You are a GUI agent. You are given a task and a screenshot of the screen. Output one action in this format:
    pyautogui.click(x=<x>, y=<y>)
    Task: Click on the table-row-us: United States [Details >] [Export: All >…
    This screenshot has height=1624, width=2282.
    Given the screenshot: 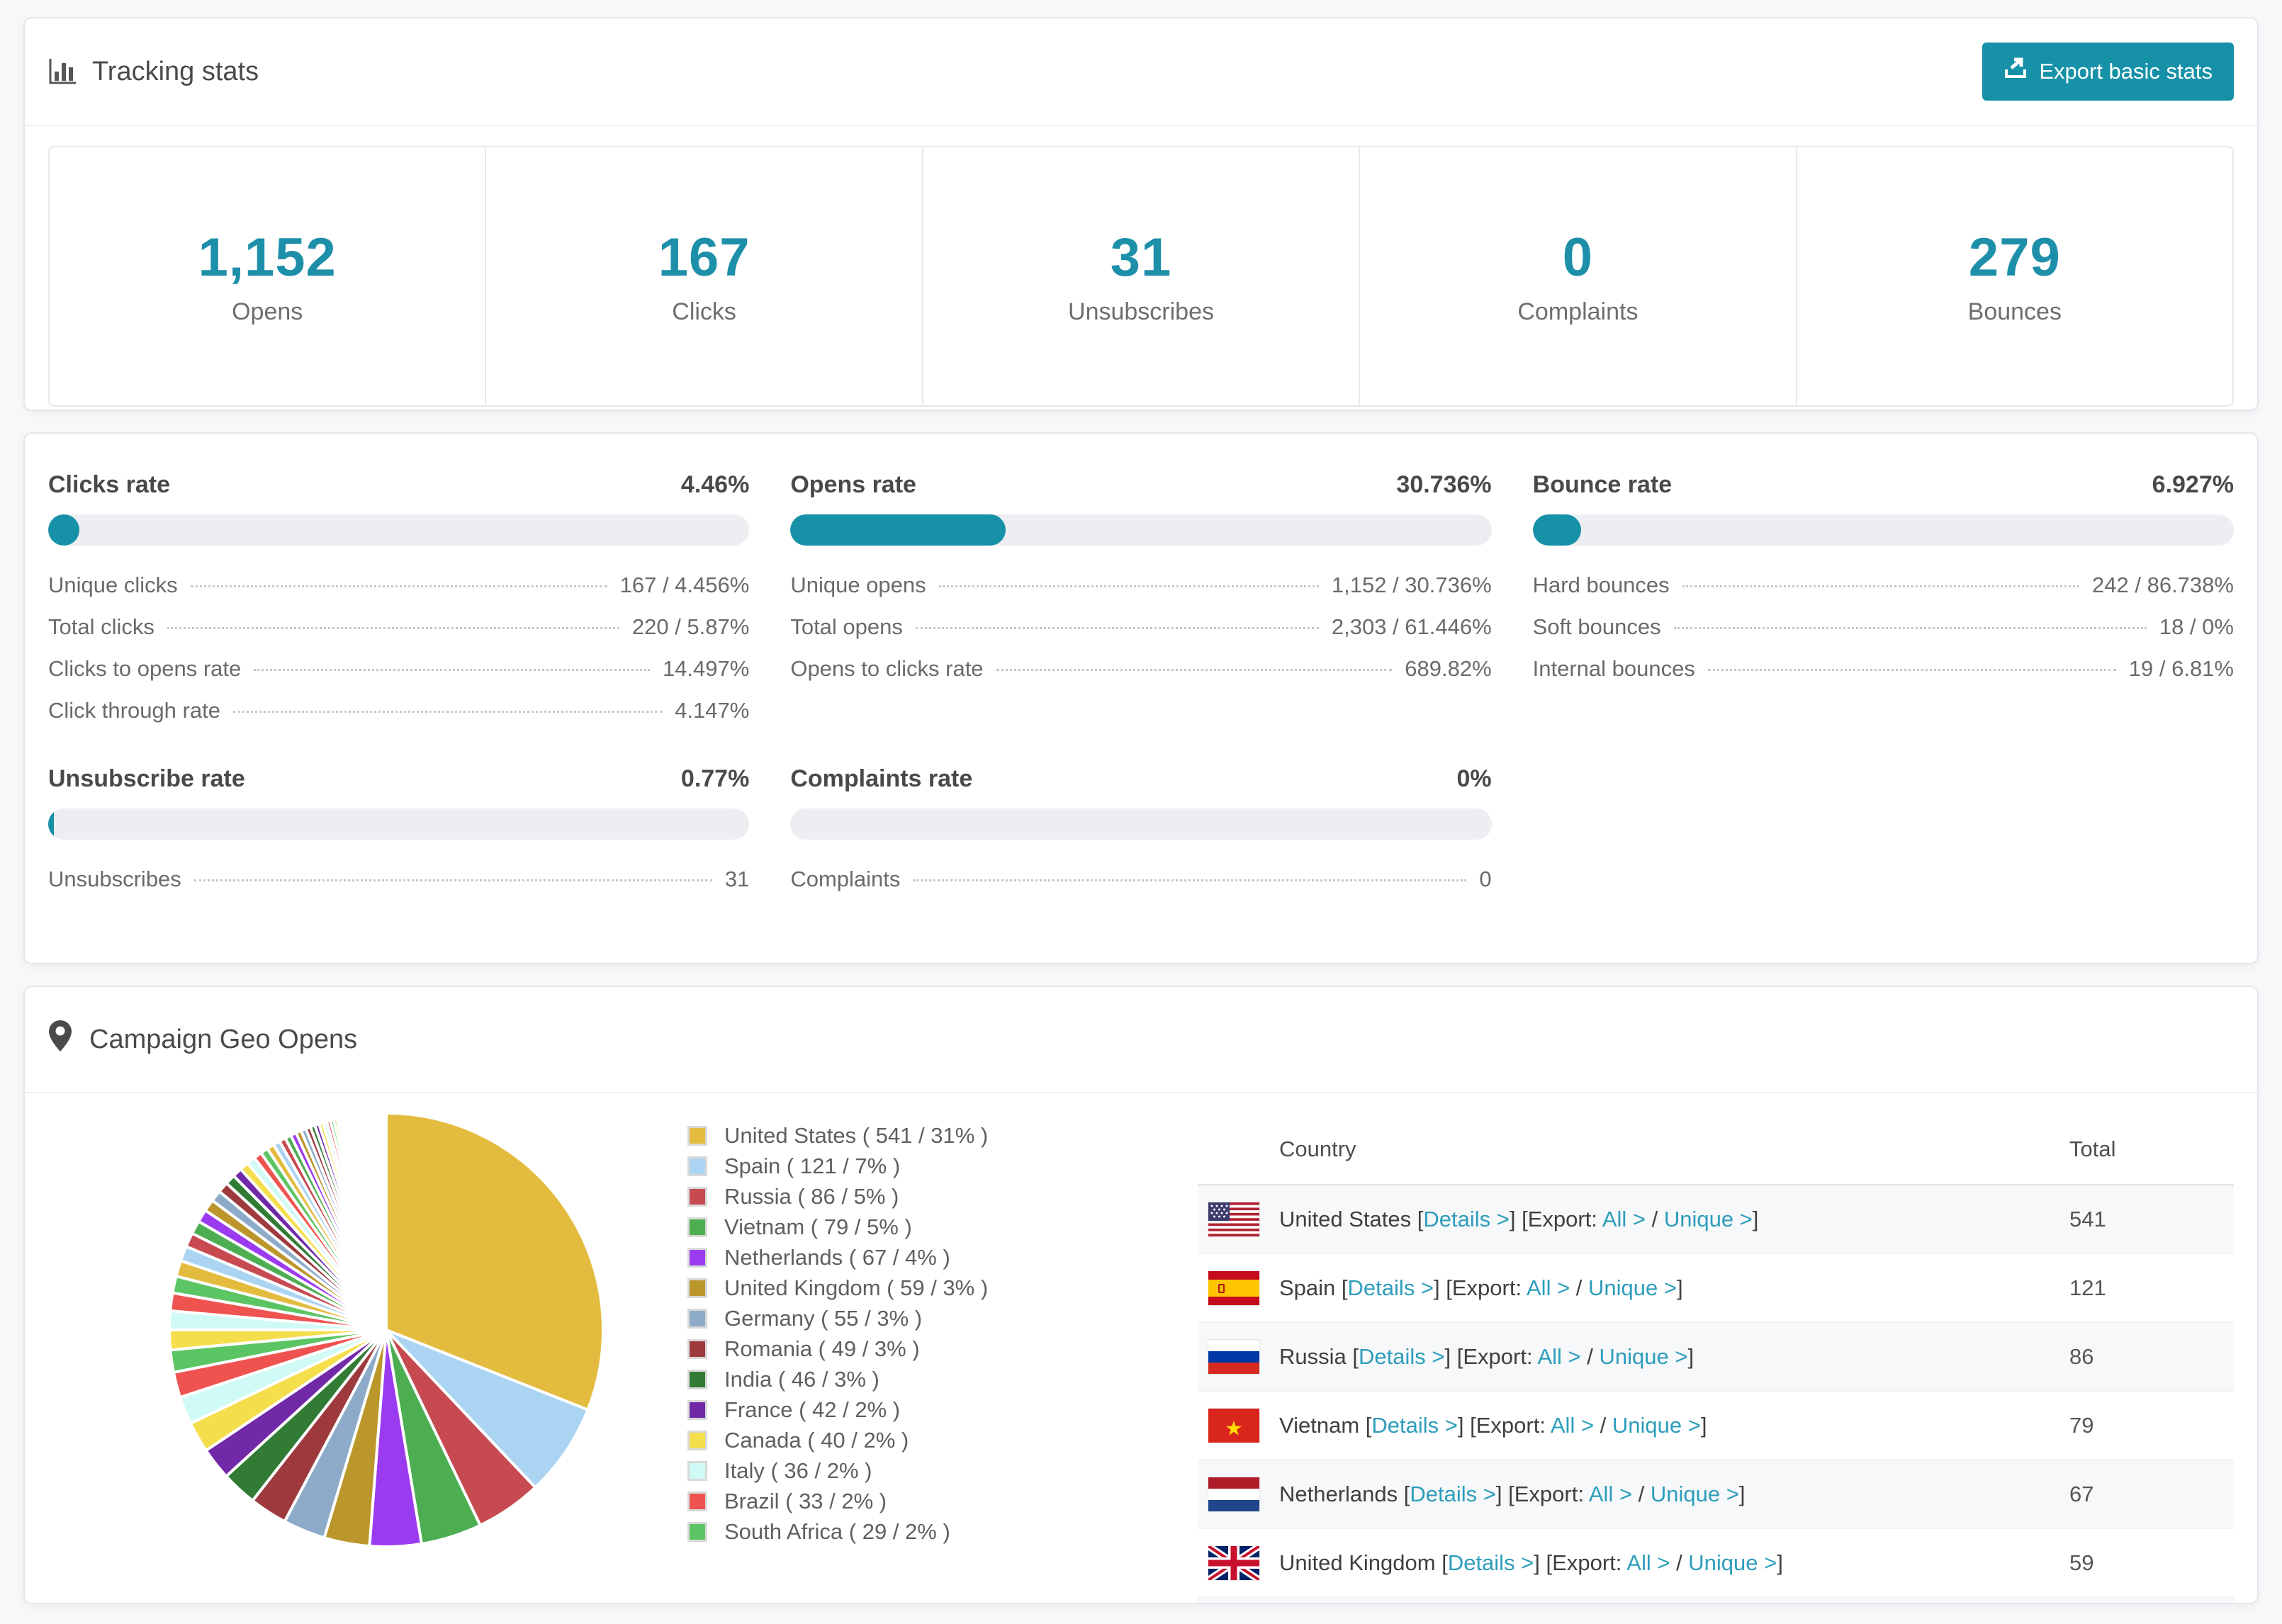 What is the action you would take?
    pyautogui.click(x=1716, y=1219)
    